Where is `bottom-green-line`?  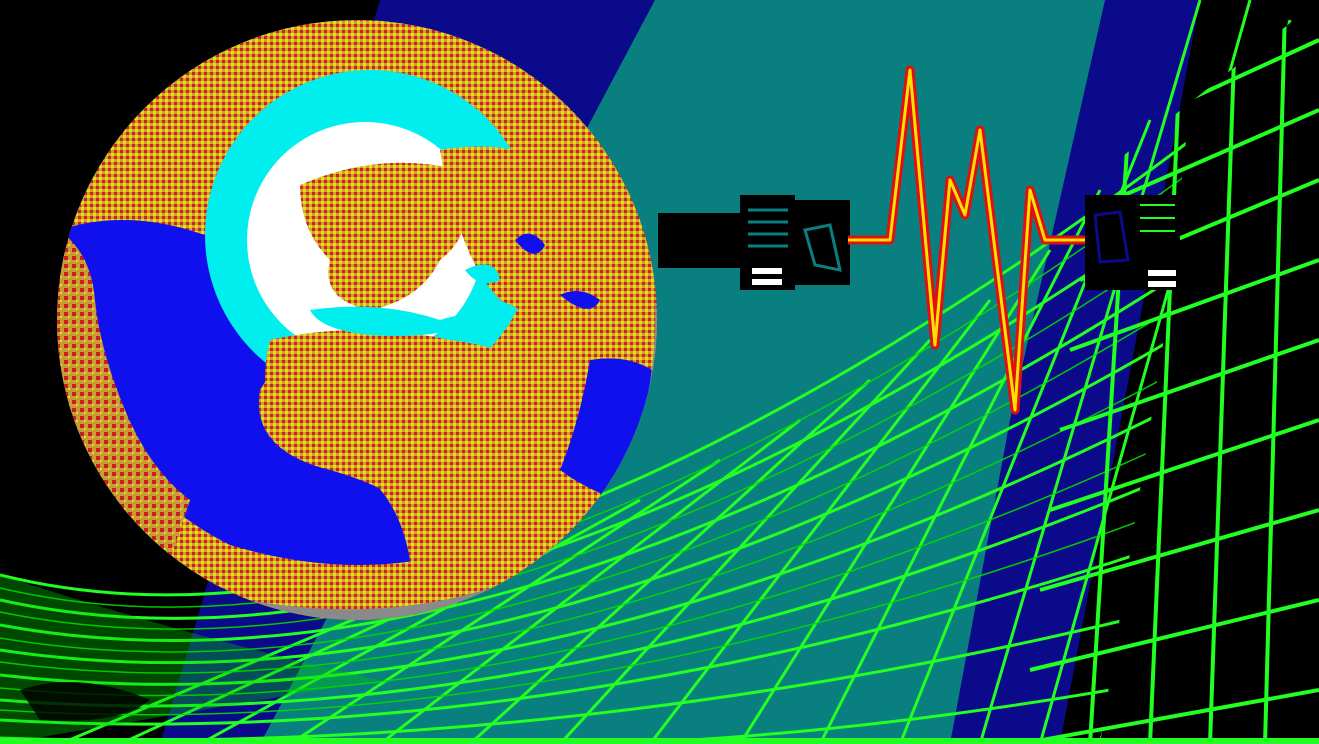
bottom-green-line is located at coordinates (659, 741).